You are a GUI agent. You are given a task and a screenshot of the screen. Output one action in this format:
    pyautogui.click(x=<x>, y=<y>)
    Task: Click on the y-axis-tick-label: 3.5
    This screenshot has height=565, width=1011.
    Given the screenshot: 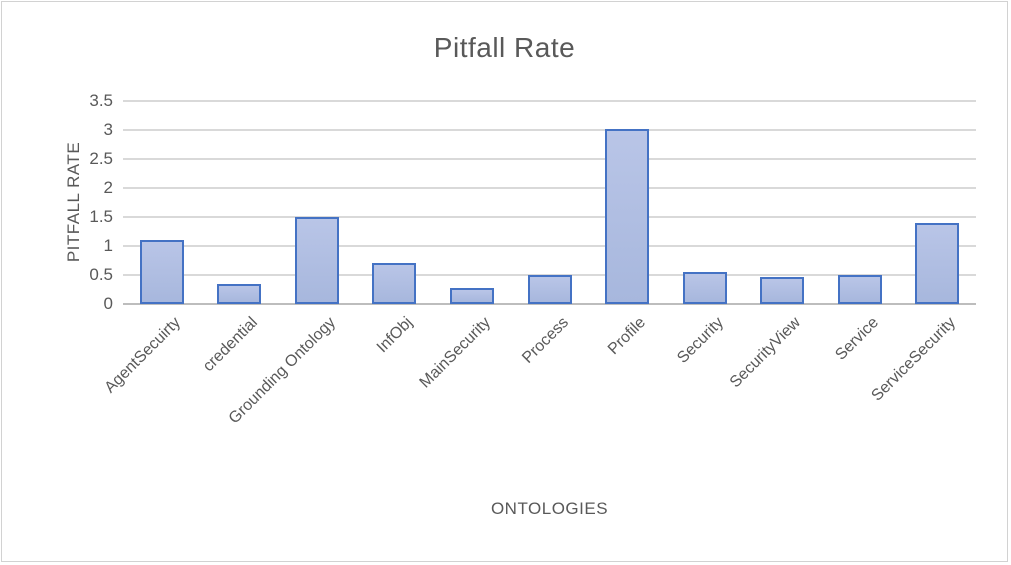 What is the action you would take?
    pyautogui.click(x=101, y=100)
    